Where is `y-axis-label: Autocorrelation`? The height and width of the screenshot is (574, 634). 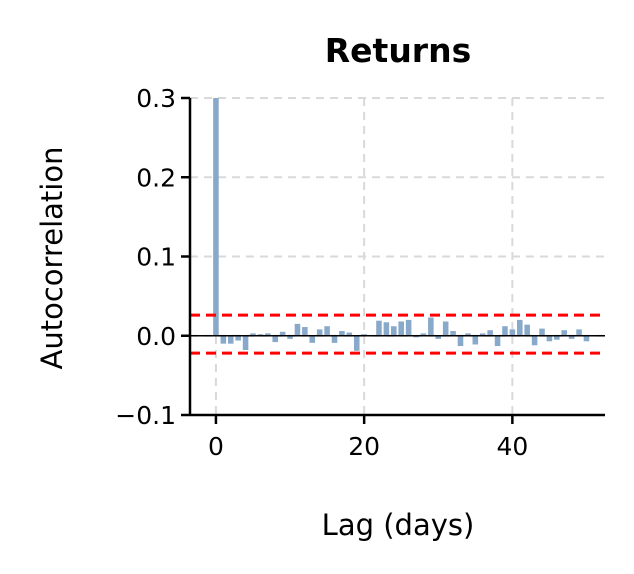
y-axis-label: Autocorrelation is located at coordinates (52, 258).